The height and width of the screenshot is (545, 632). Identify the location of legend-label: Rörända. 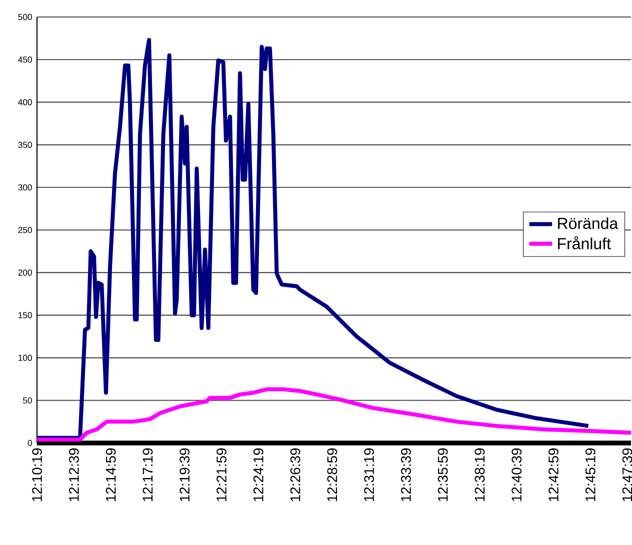
(588, 223).